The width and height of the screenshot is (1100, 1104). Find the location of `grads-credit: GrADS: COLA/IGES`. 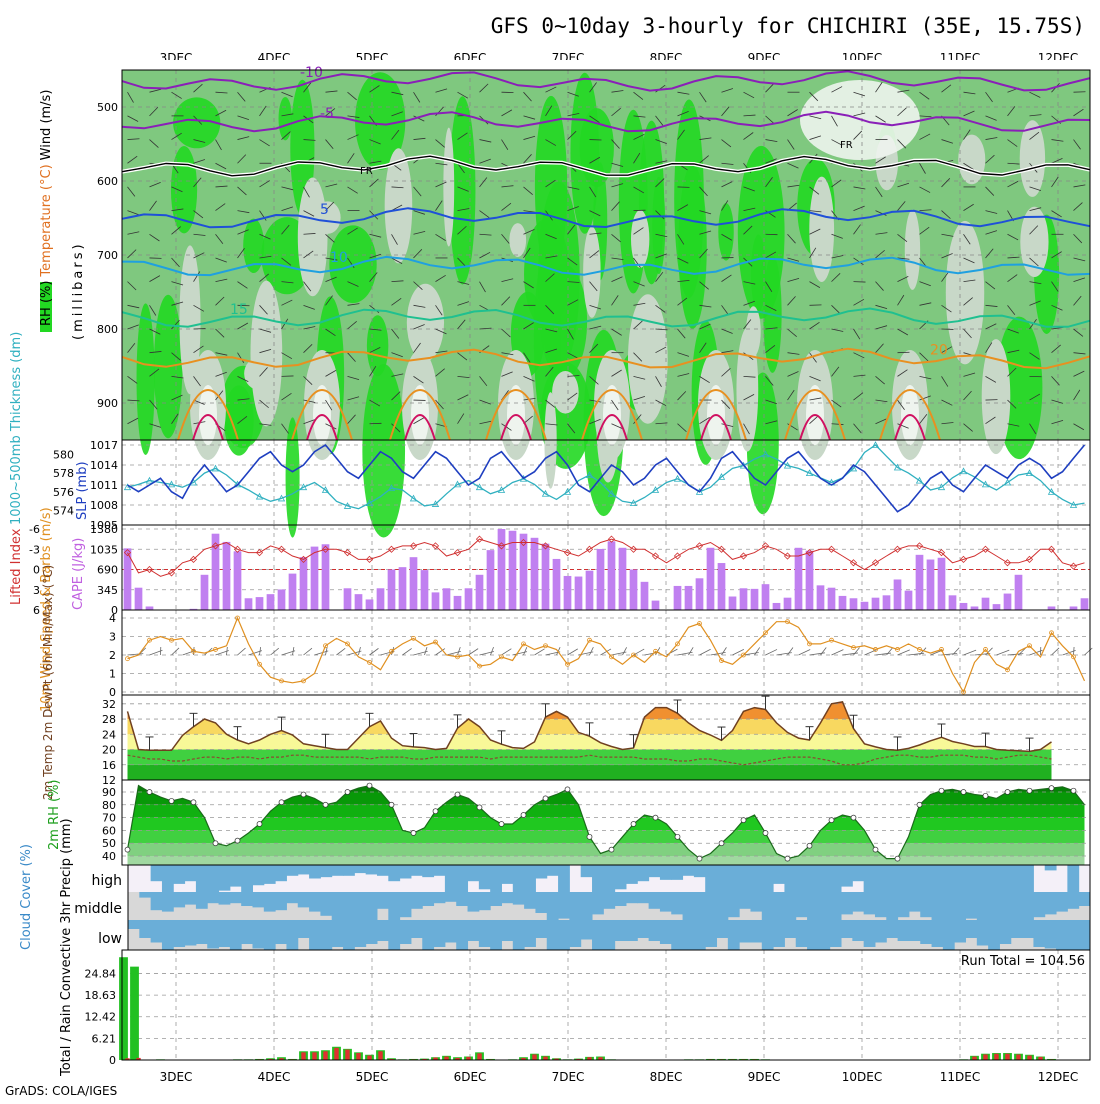

grads-credit: GrADS: COLA/IGES is located at coordinates (61, 1091).